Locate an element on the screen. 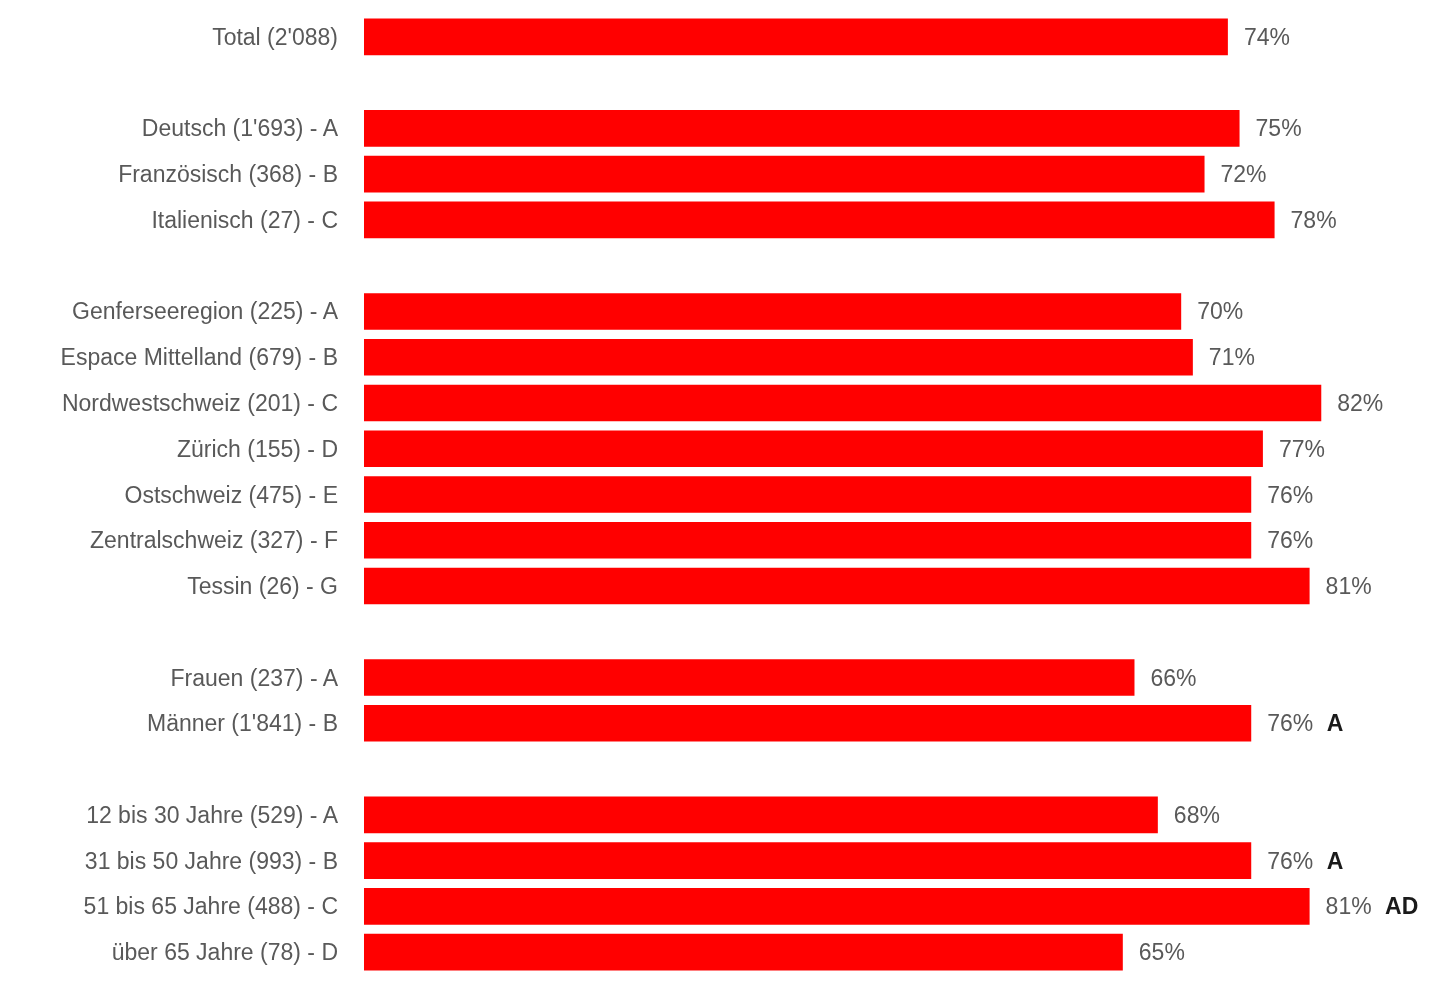 This screenshot has width=1435, height=983. data-label: 77% is located at coordinates (1301, 448).